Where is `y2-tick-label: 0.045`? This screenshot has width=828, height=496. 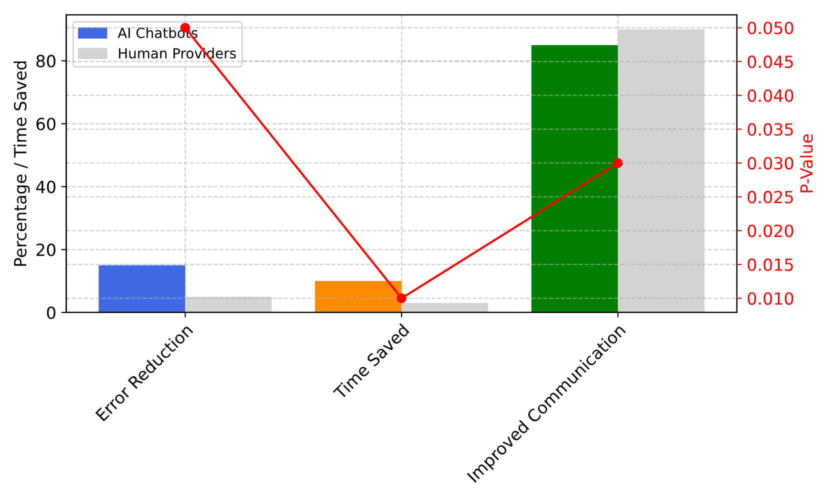
y2-tick-label: 0.045 is located at coordinates (770, 62).